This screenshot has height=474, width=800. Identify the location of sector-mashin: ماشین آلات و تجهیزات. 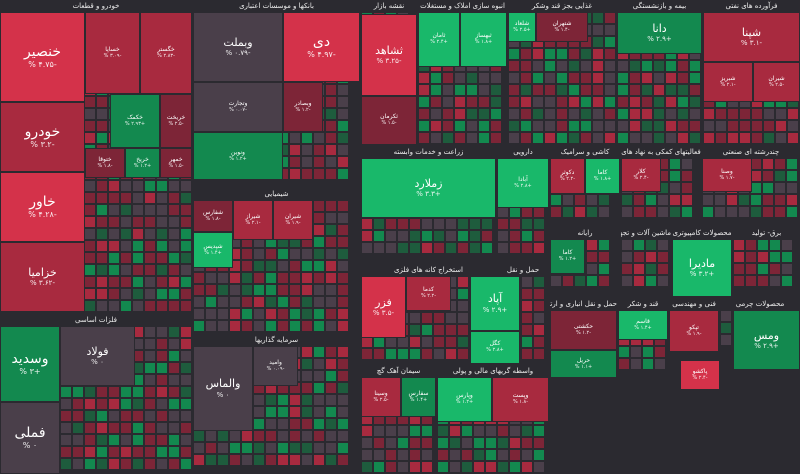
(646, 262).